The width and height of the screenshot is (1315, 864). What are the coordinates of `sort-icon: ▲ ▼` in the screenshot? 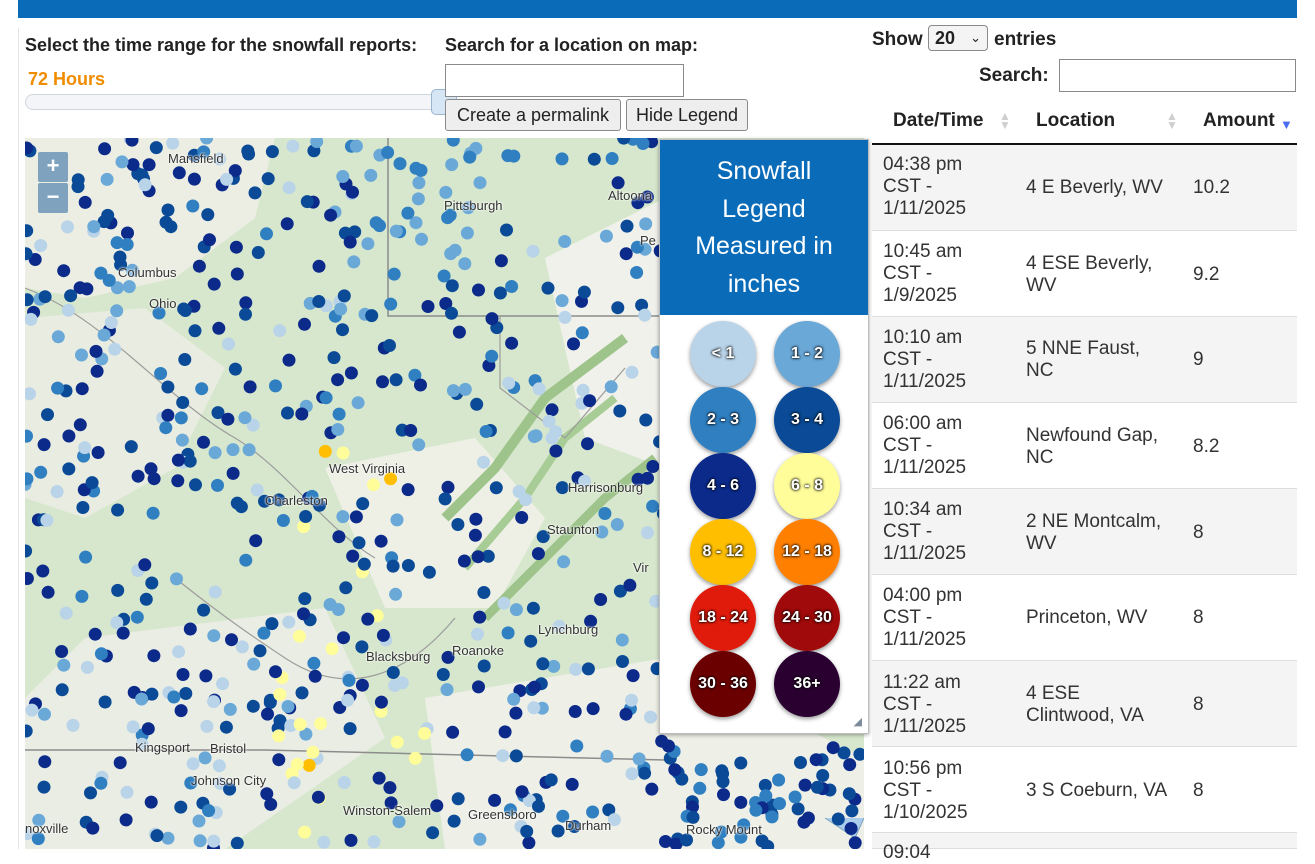 It's located at (1005, 120).